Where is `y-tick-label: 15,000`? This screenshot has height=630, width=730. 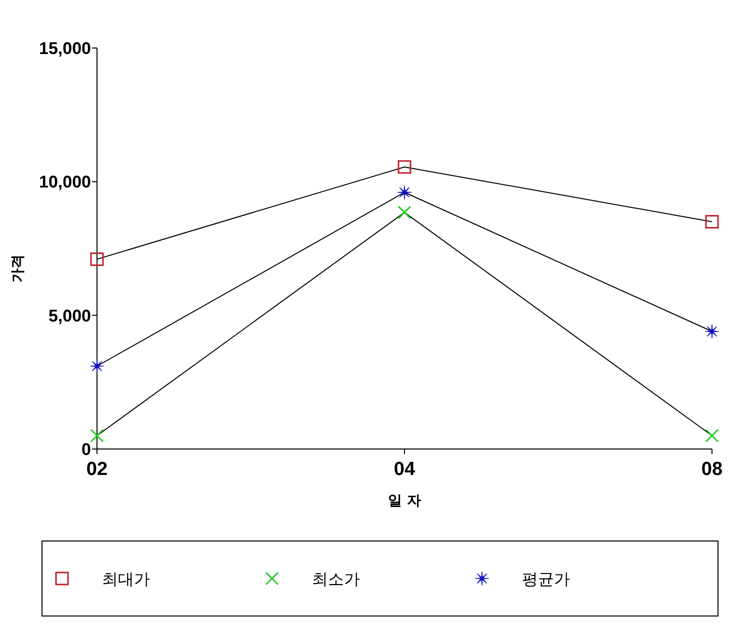
y-tick-label: 15,000 is located at coordinates (65, 48).